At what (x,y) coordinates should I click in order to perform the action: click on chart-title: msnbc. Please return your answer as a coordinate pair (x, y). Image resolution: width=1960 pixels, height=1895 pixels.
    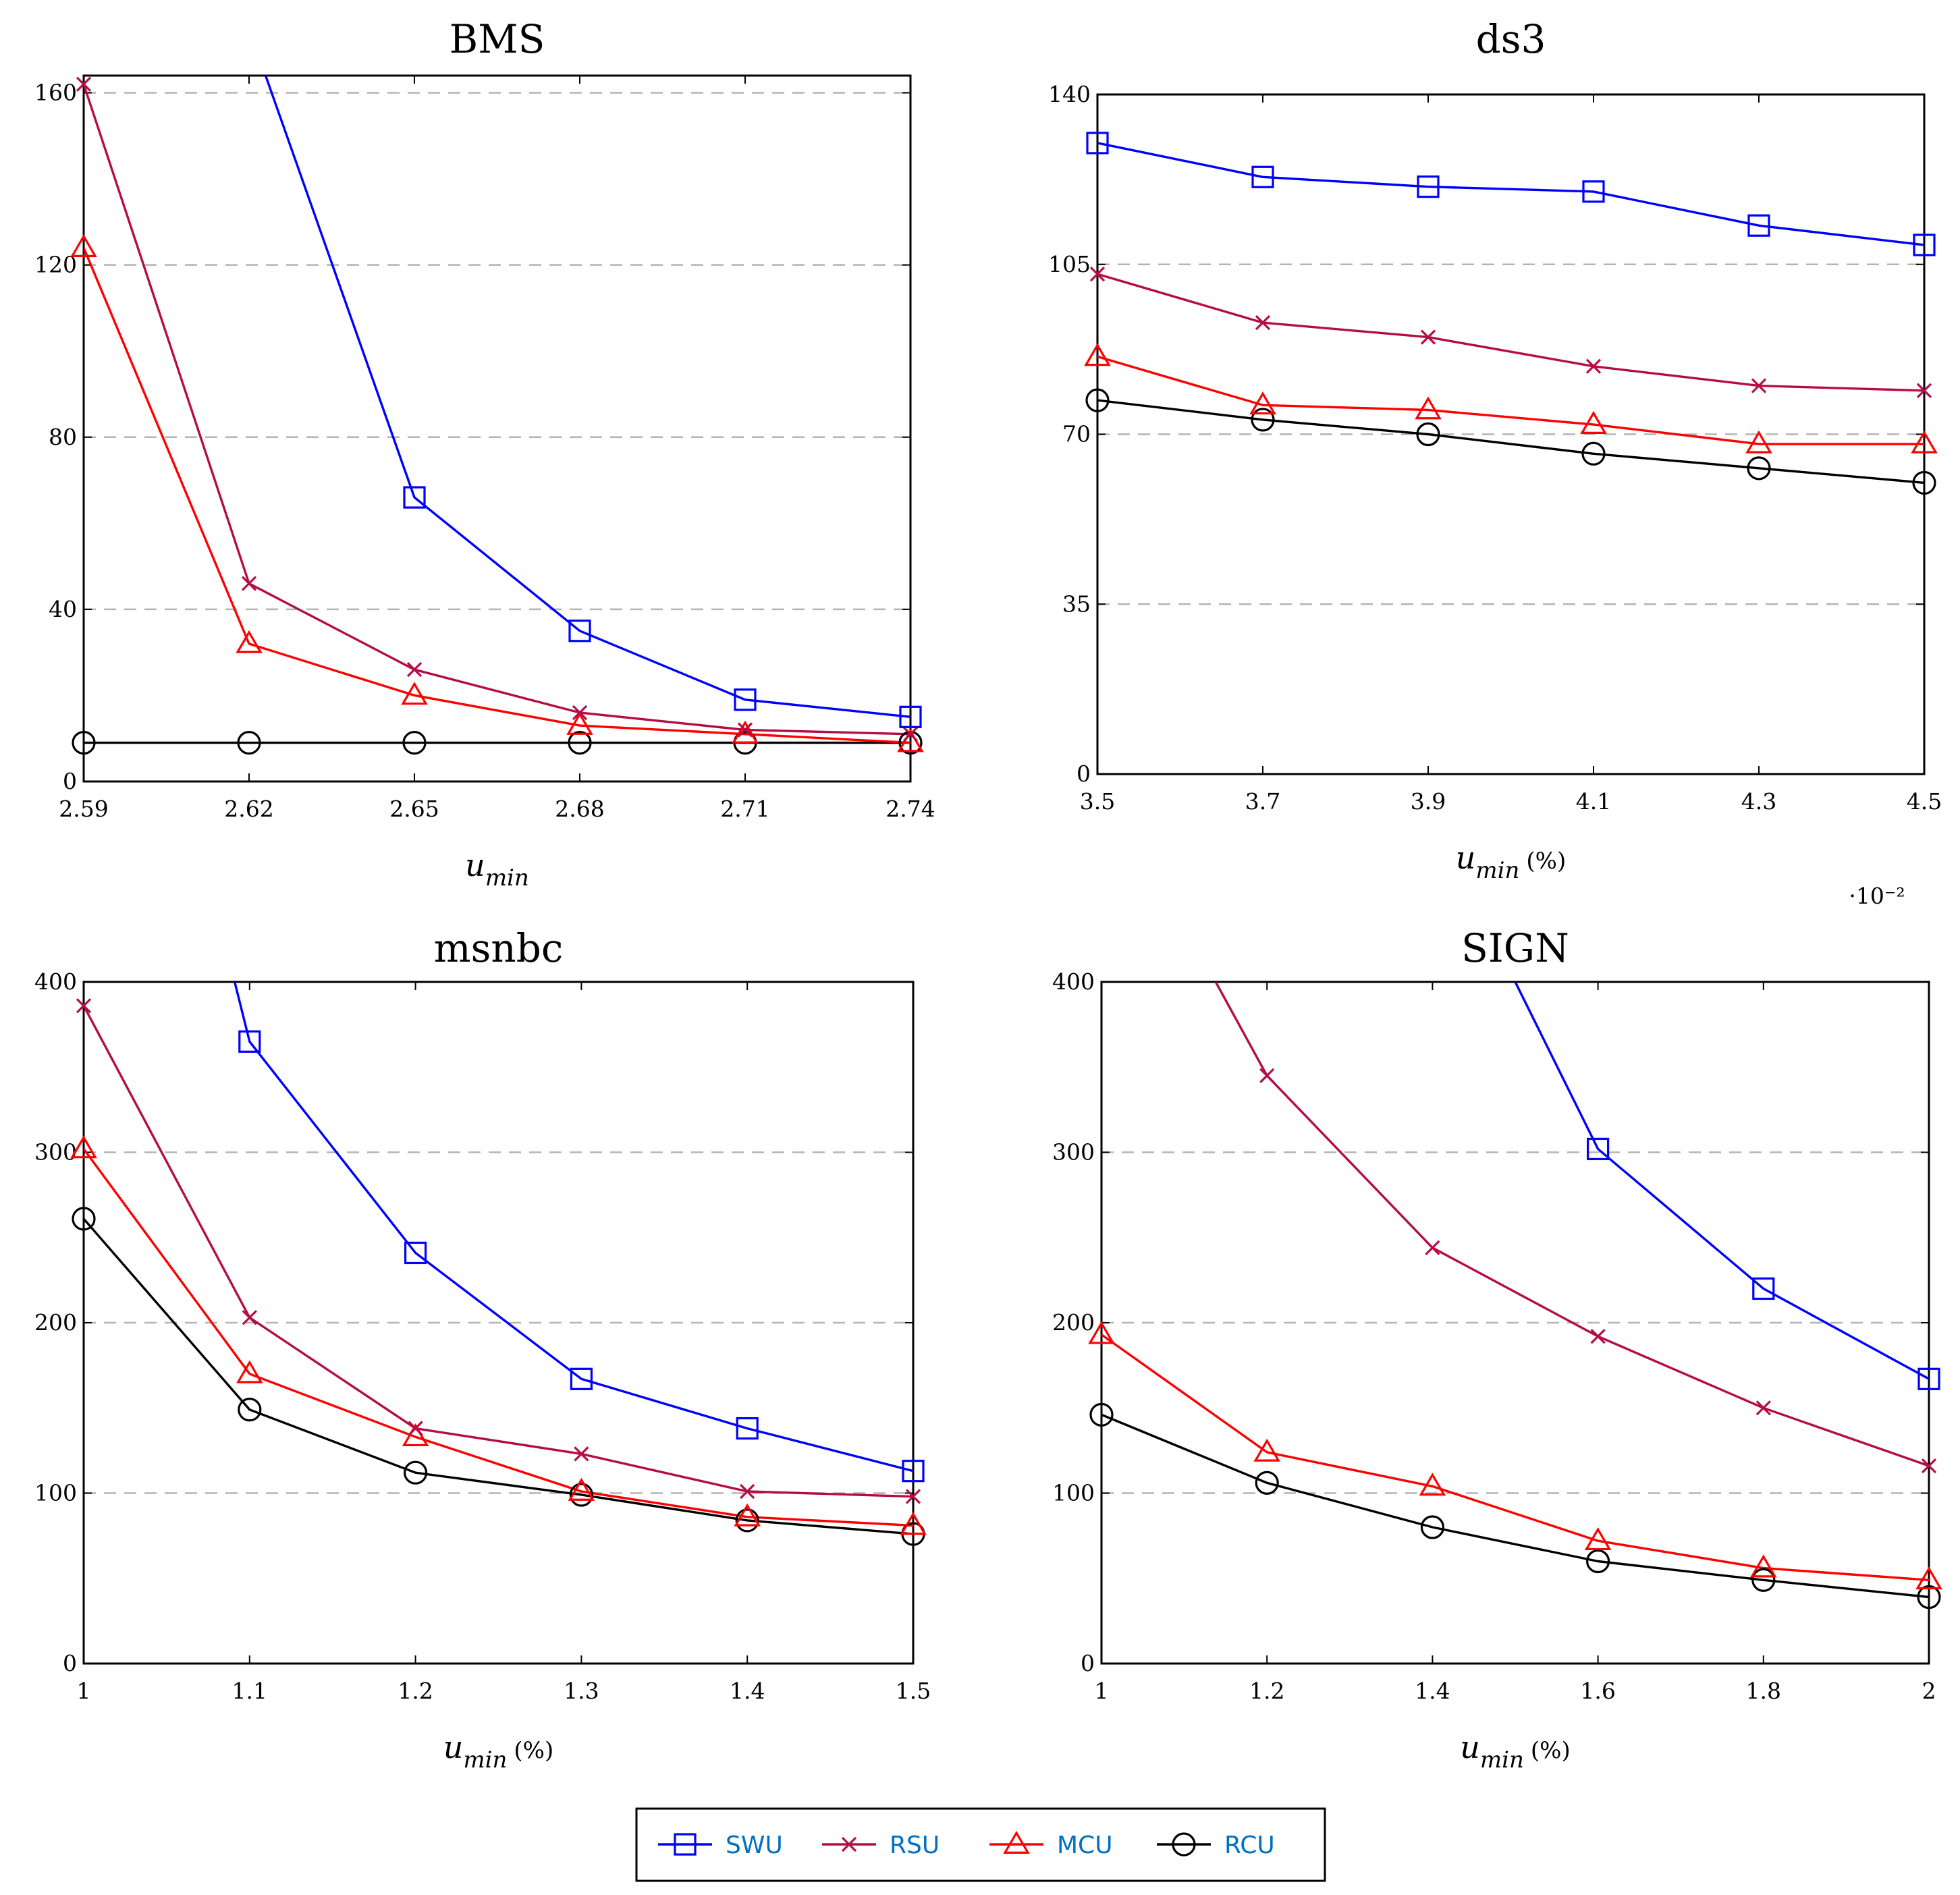
    Looking at the image, I should click on (499, 948).